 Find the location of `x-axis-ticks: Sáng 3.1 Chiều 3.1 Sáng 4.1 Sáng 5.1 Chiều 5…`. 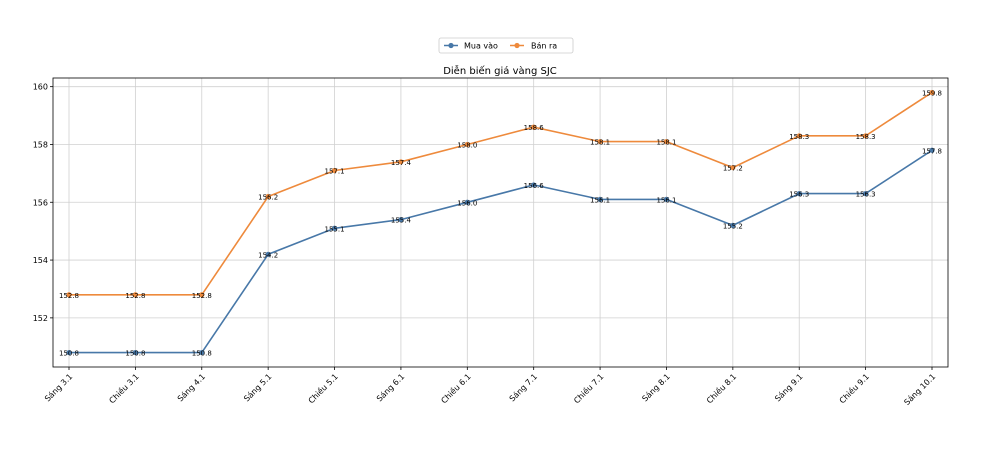

x-axis-ticks: Sáng 3.1 Chiều 3.1 Sáng 4.1 Sáng 5.1 Chiều 5… is located at coordinates (490, 387).